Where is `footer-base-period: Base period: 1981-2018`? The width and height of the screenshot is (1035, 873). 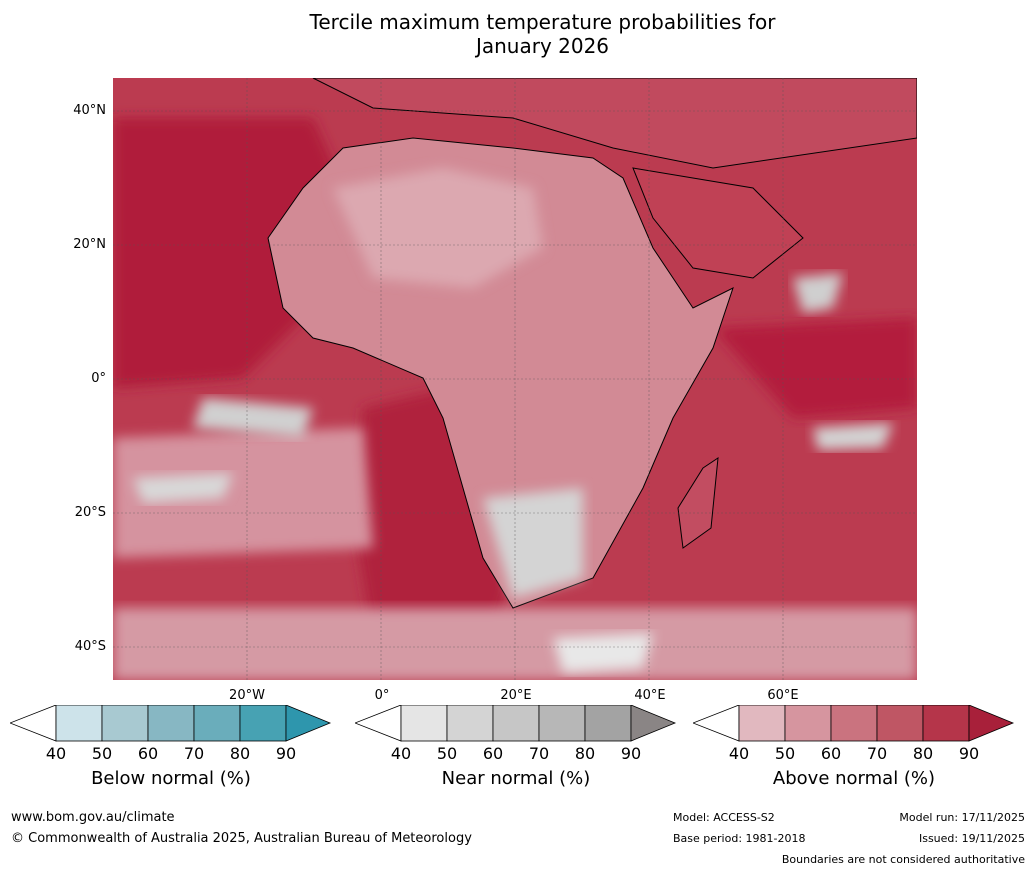
footer-base-period: Base period: 1981-2018 is located at coordinates (739, 838).